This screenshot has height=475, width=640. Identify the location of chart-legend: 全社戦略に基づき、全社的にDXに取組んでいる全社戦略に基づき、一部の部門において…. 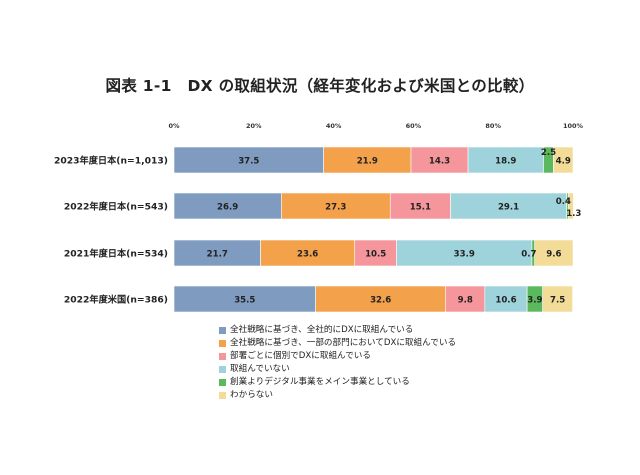
(337, 363).